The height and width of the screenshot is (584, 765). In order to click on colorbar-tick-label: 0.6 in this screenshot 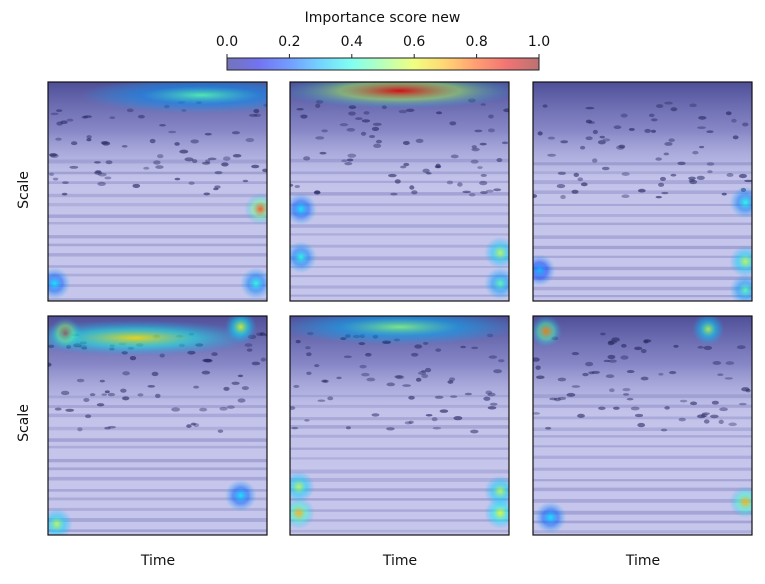, I will do `click(414, 42)`.